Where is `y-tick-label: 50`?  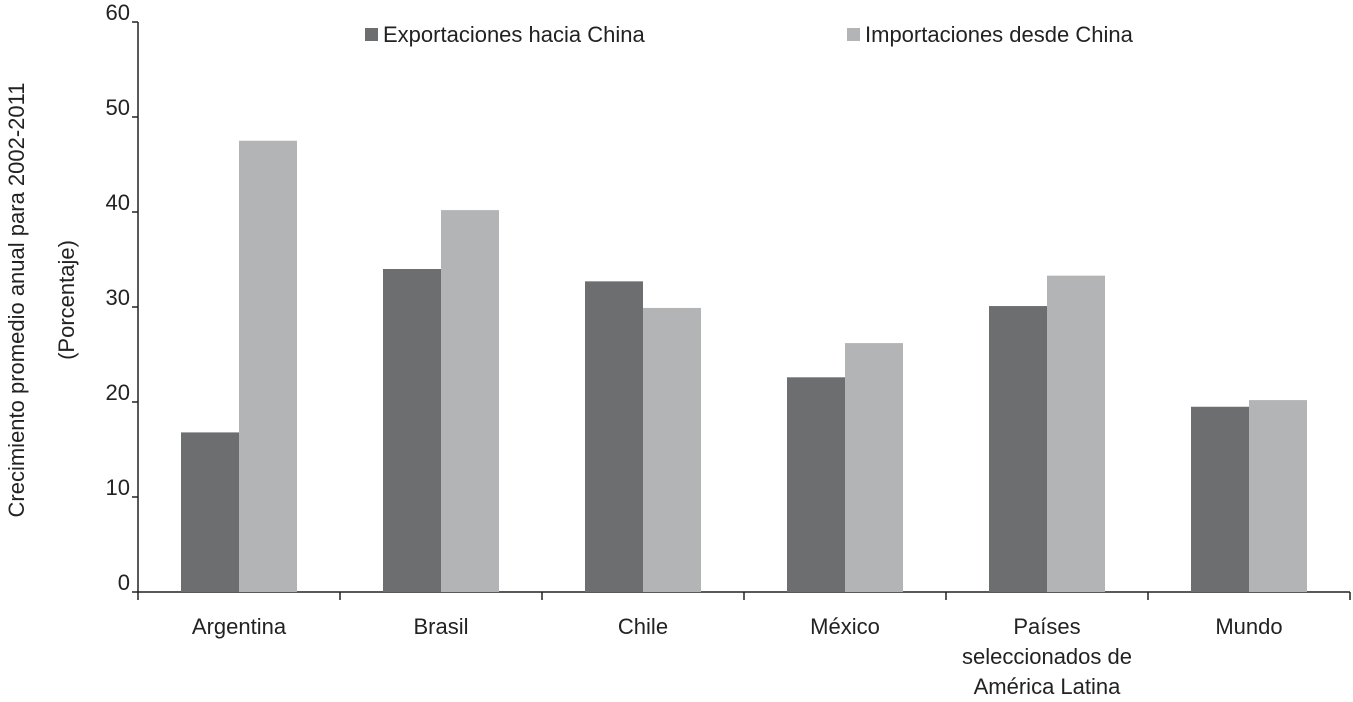 y-tick-label: 50 is located at coordinates (118, 107).